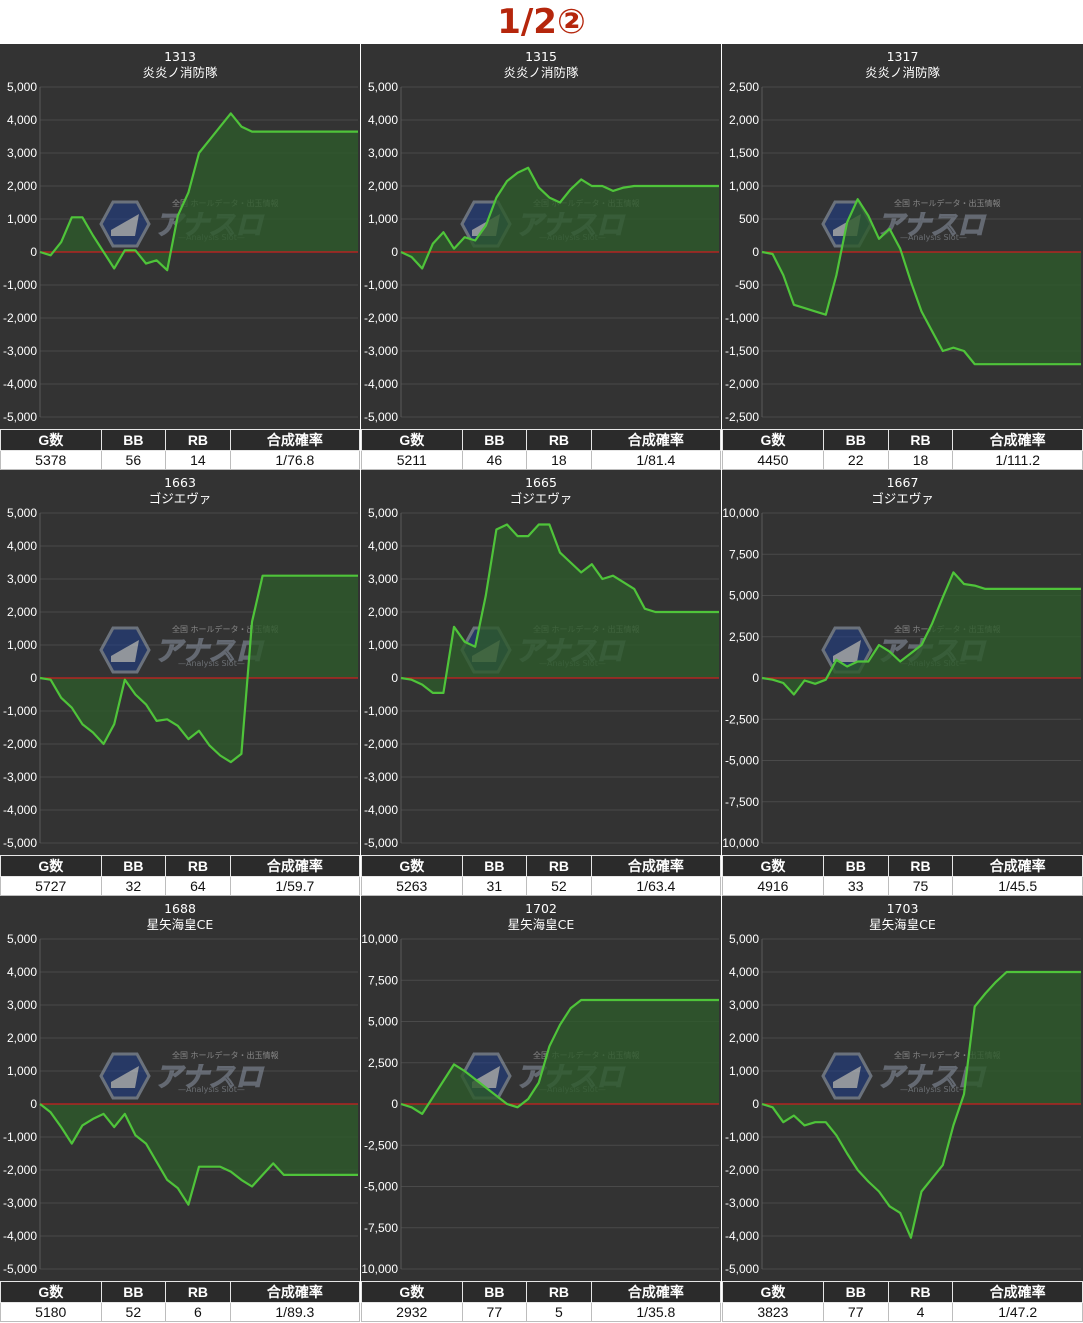 The height and width of the screenshot is (1323, 1083). Describe the element at coordinates (541, 22) in the screenshot. I see `page-title: 1/2②` at that location.